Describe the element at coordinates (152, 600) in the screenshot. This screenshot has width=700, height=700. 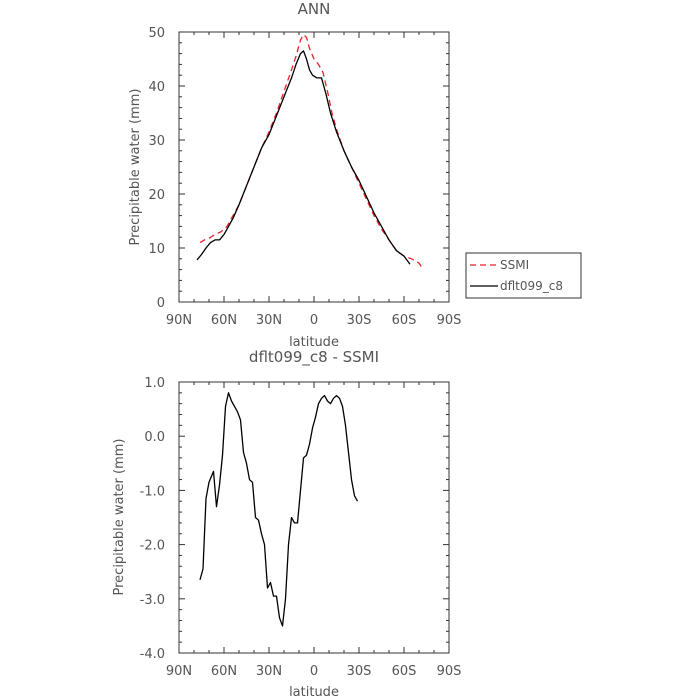
I see `y-tick-label: -3.0` at that location.